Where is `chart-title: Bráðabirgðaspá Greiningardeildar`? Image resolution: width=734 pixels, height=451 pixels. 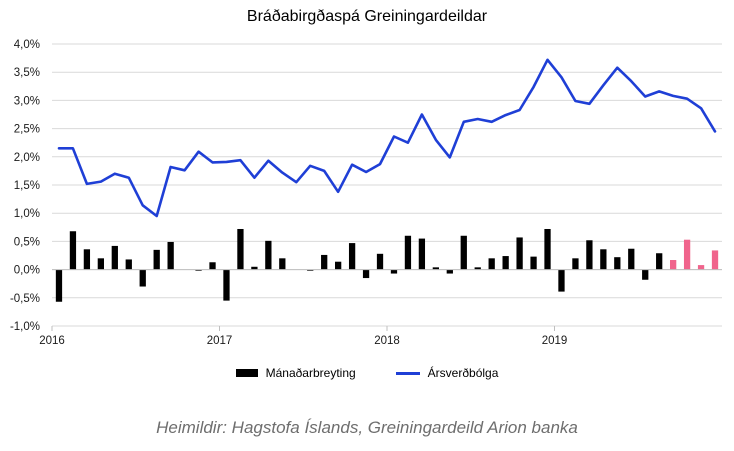
chart-title: Bráðabirgðaspá Greiningardeildar is located at coordinates (367, 16).